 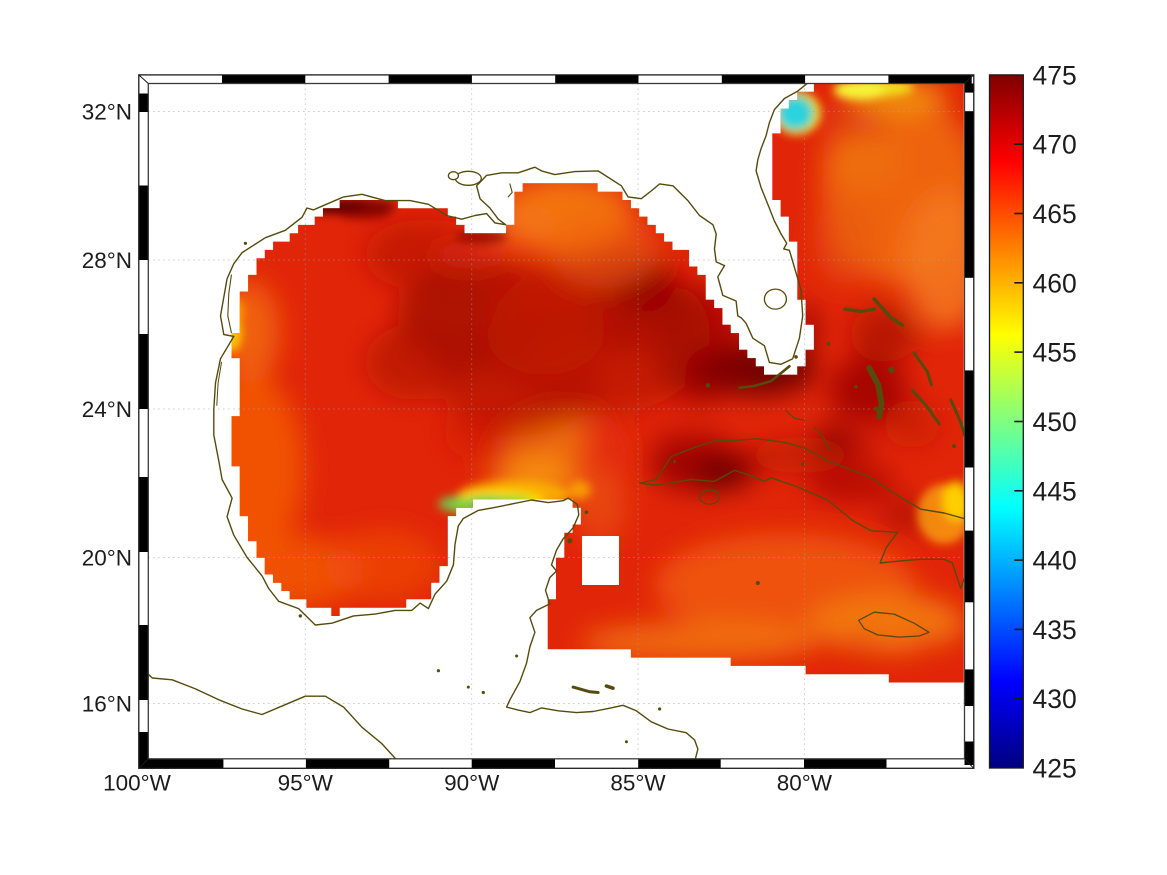 I want to click on svg-text: 80°W, so click(x=805, y=783).